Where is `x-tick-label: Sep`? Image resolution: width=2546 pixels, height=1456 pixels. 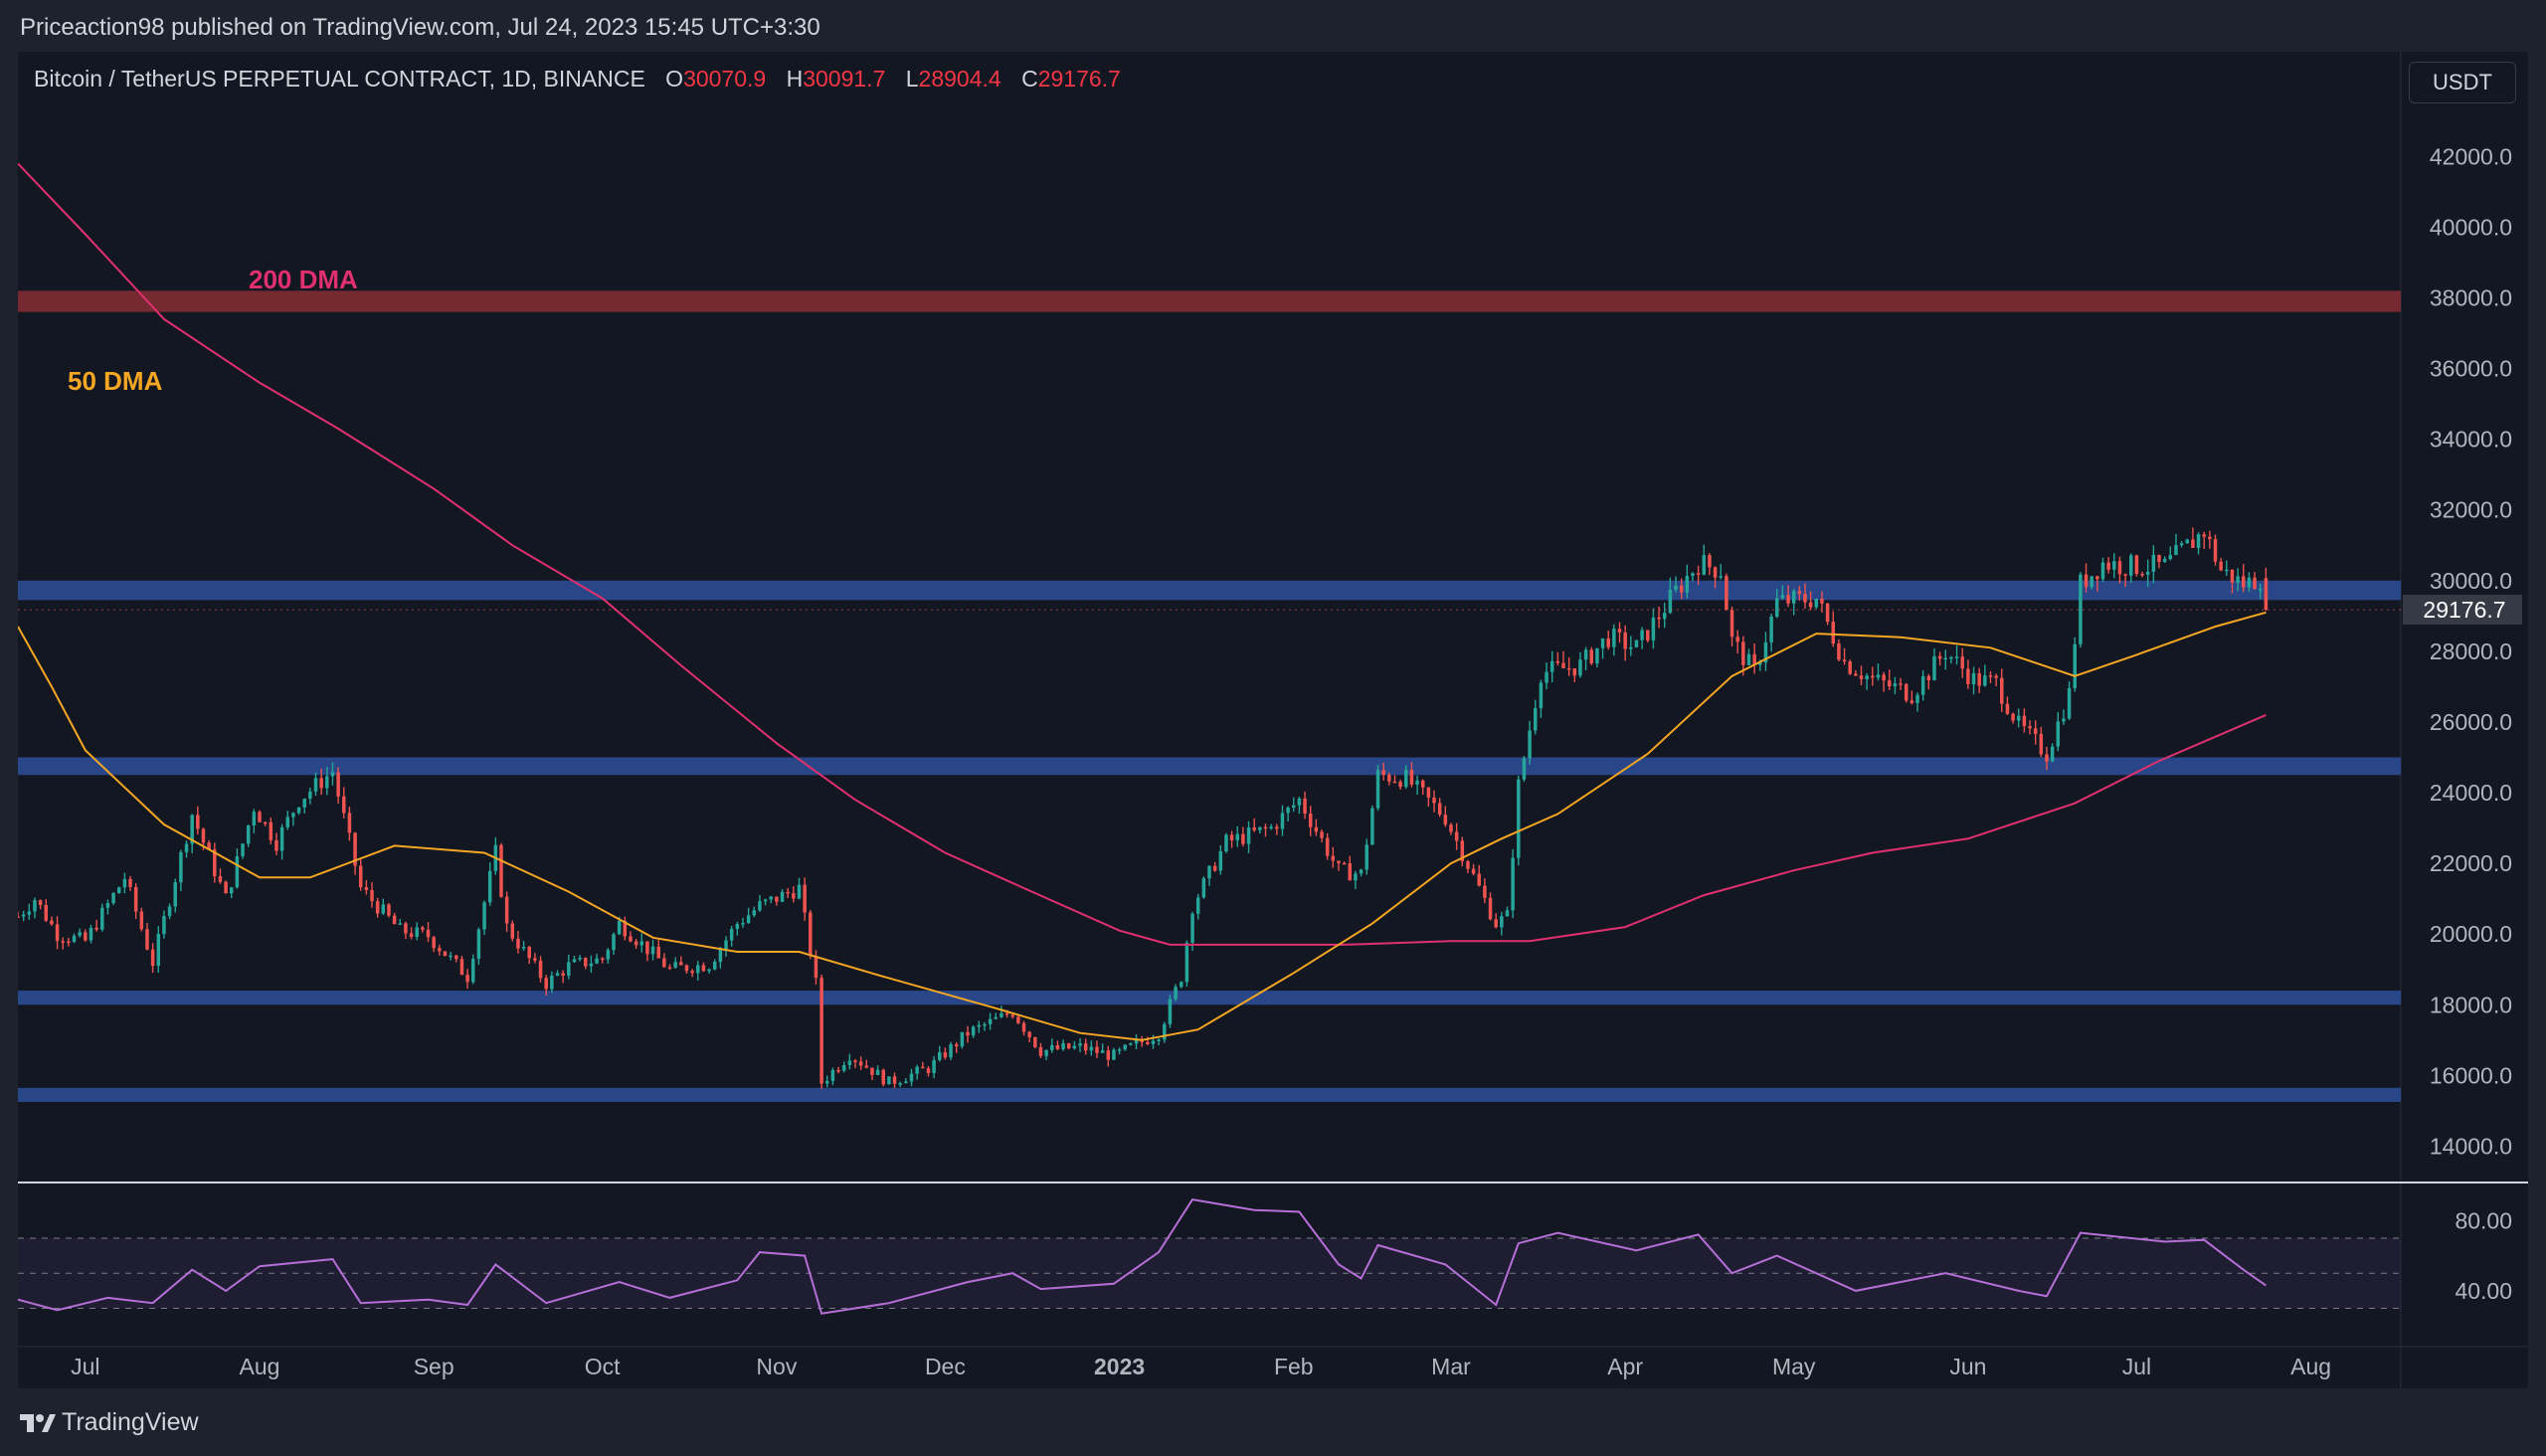 x-tick-label: Sep is located at coordinates (434, 1366).